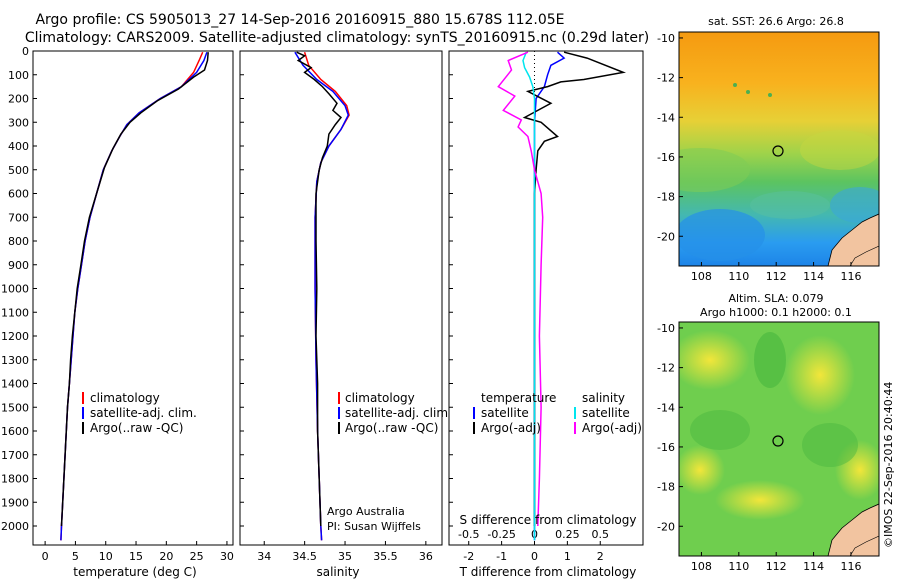 The height and width of the screenshot is (580, 900). I want to click on depth-tick-label: 1700, so click(15, 455).